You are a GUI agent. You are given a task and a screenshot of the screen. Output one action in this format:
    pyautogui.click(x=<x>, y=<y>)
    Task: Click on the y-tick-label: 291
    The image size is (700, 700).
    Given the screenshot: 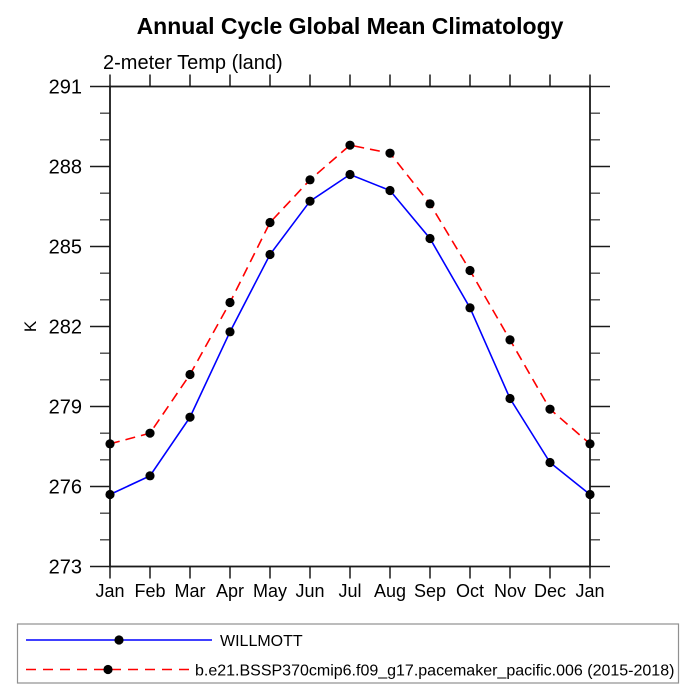 What is the action you would take?
    pyautogui.click(x=65, y=88)
    